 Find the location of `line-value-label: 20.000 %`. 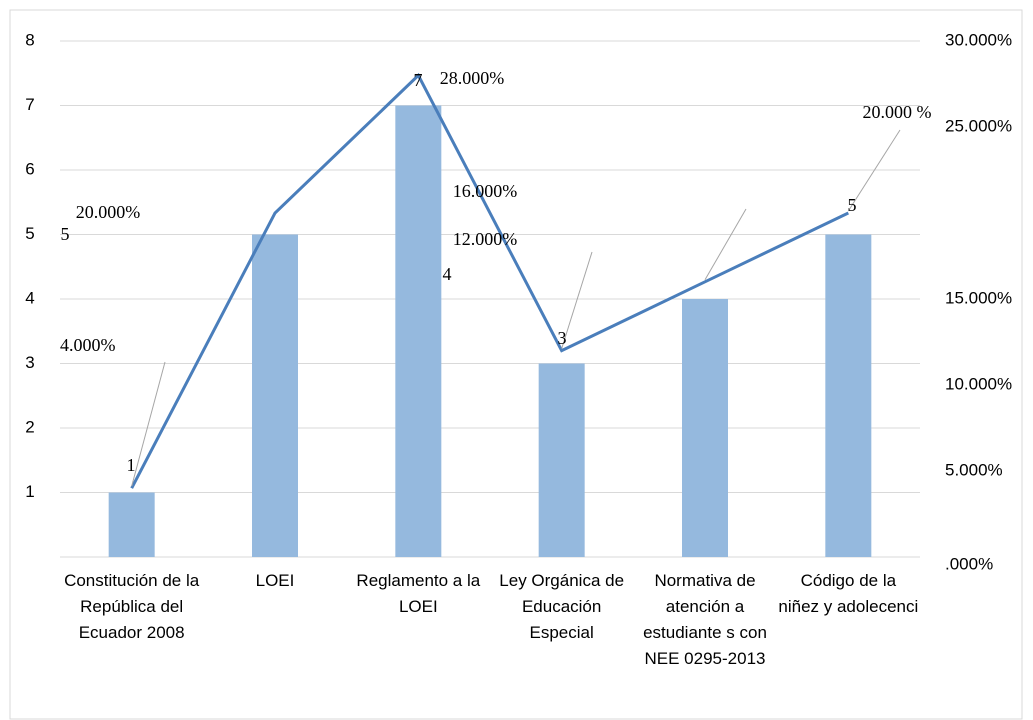

line-value-label: 20.000 % is located at coordinates (897, 112).